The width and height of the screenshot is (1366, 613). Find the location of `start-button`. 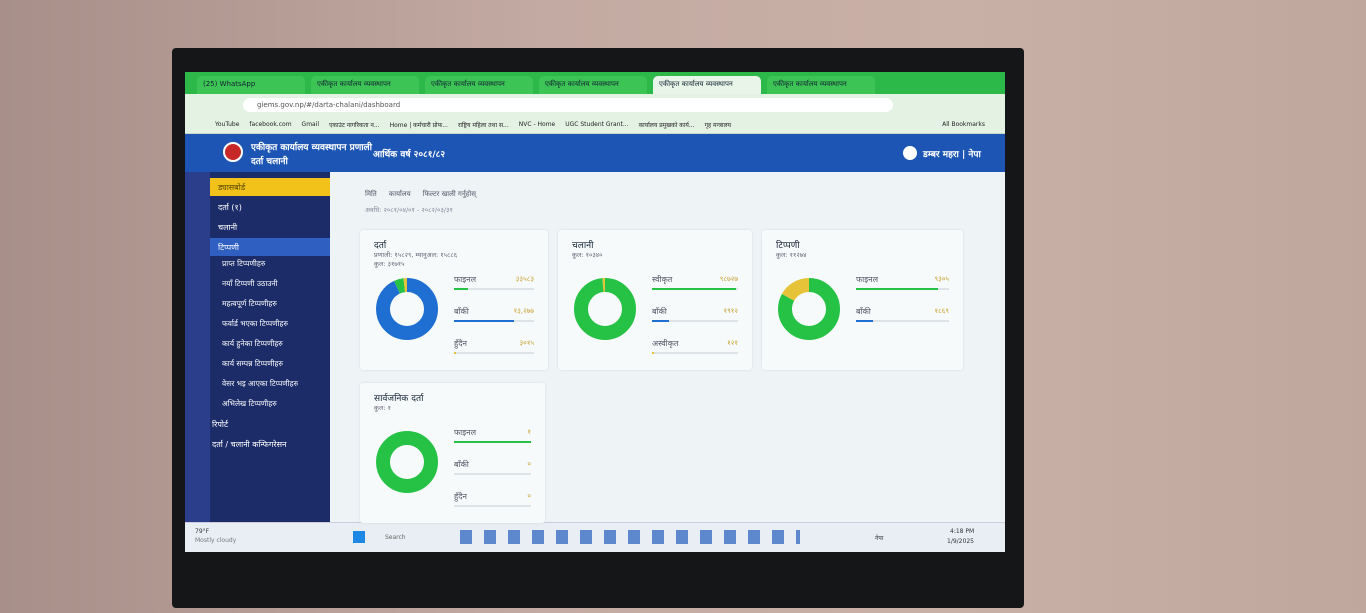

start-button is located at coordinates (359, 537).